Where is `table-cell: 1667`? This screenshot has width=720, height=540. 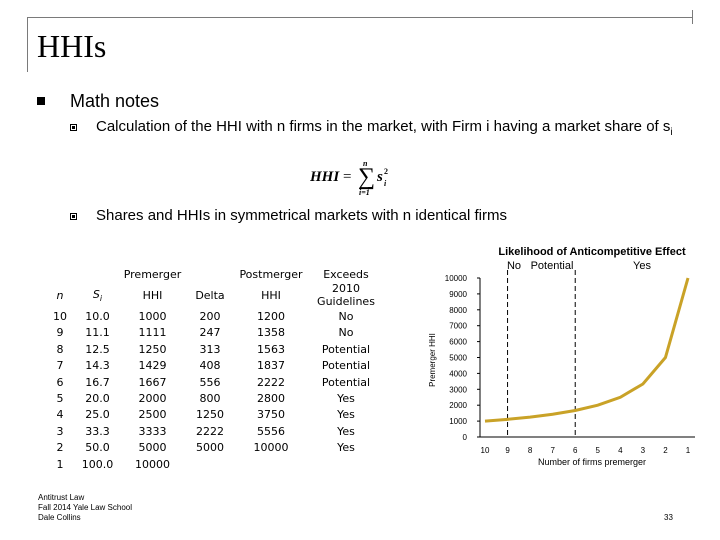
table-cell: 1667 is located at coordinates (152, 382).